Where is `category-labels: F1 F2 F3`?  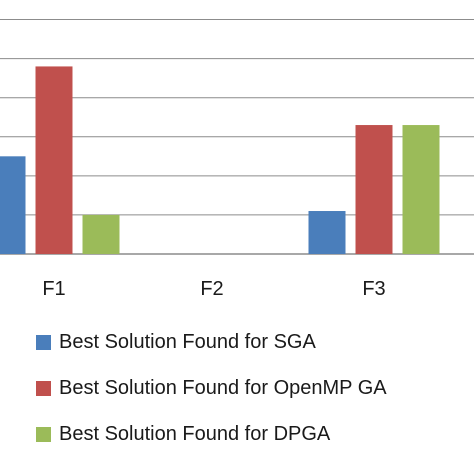
category-labels: F1 F2 F3 is located at coordinates (213, 289).